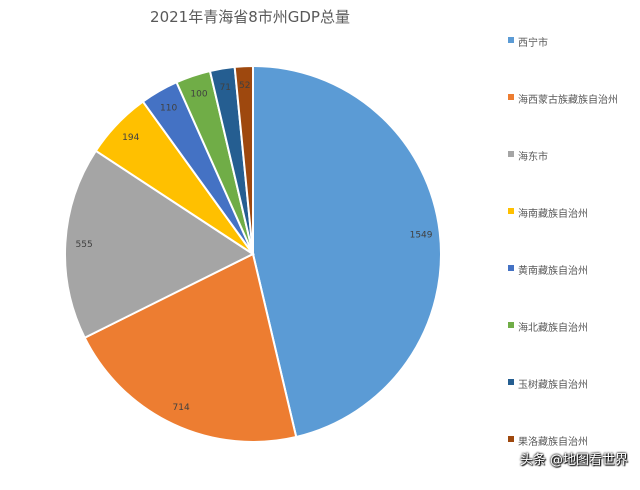 The image size is (640, 490). What do you see at coordinates (84, 245) in the screenshot?
I see `data-label: 555` at bounding box center [84, 245].